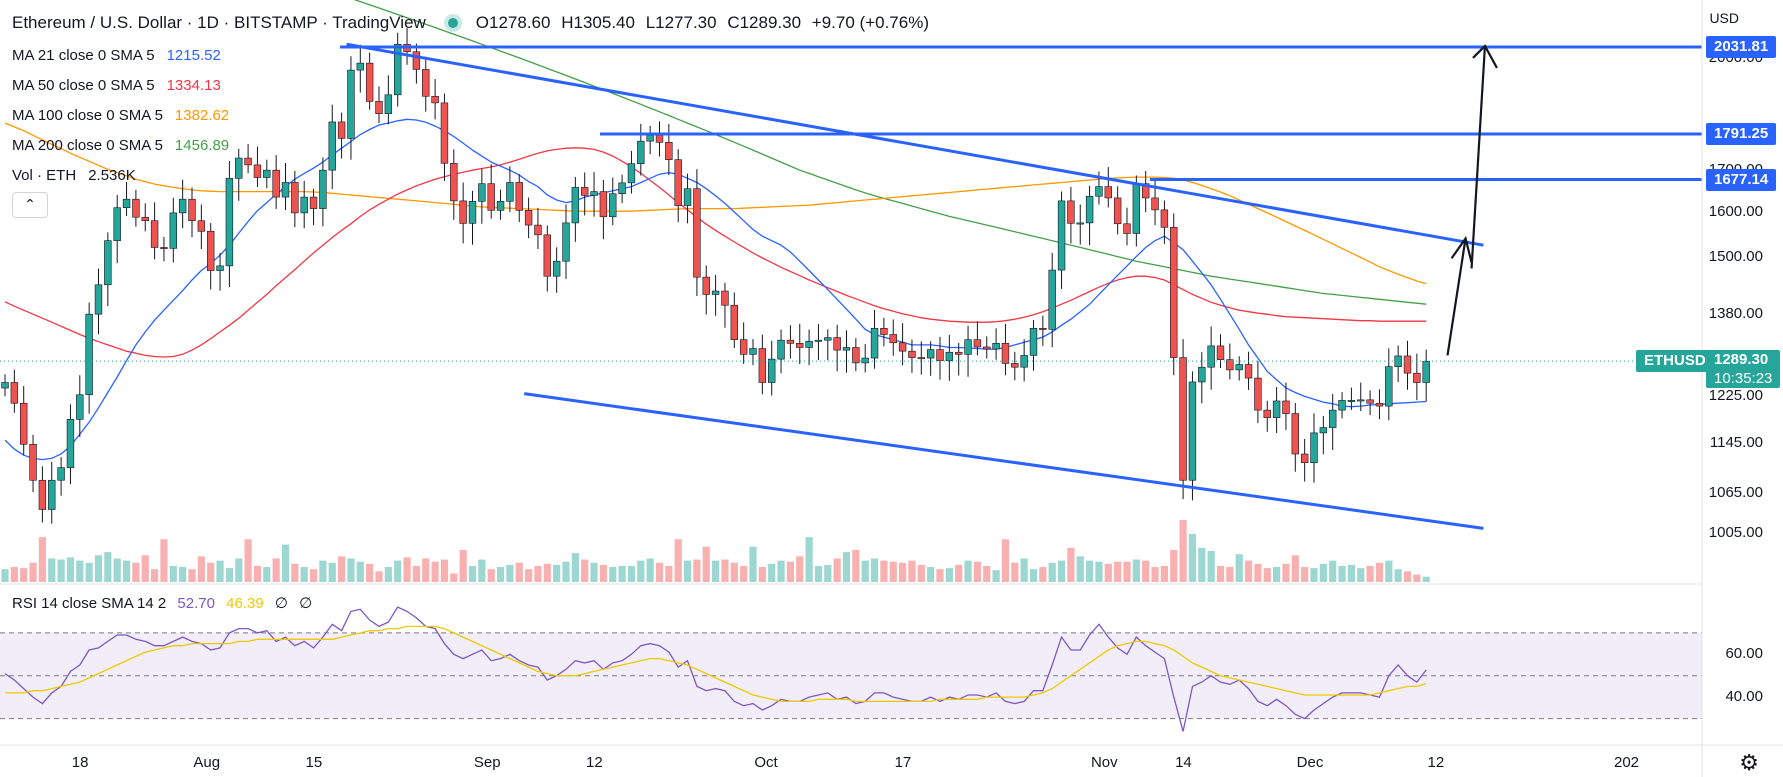 The height and width of the screenshot is (777, 1783). I want to click on indicator-label: Vol · ETH, so click(44, 175).